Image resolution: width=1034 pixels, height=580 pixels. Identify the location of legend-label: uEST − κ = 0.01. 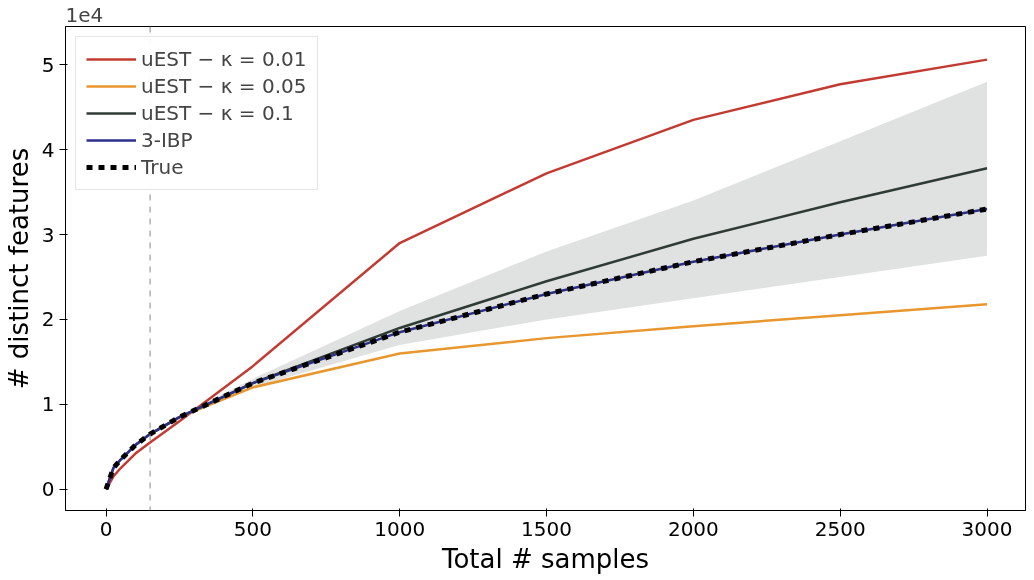
(224, 59).